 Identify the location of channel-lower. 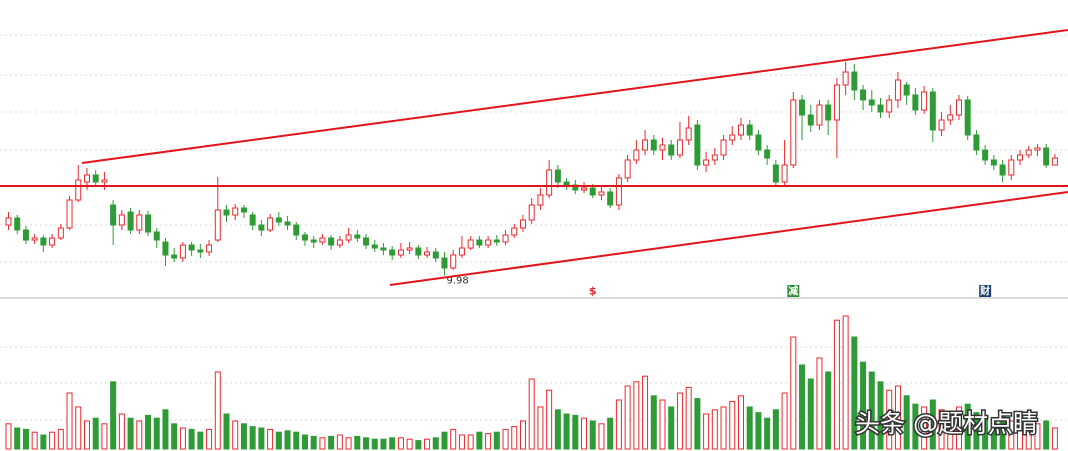
(728, 238).